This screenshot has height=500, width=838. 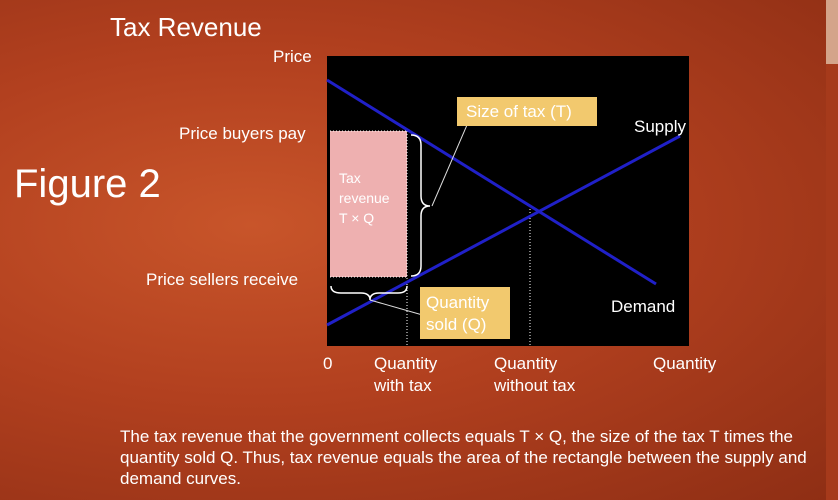 I want to click on quantity-with-tax-label: Quantity with tax, so click(x=405, y=375).